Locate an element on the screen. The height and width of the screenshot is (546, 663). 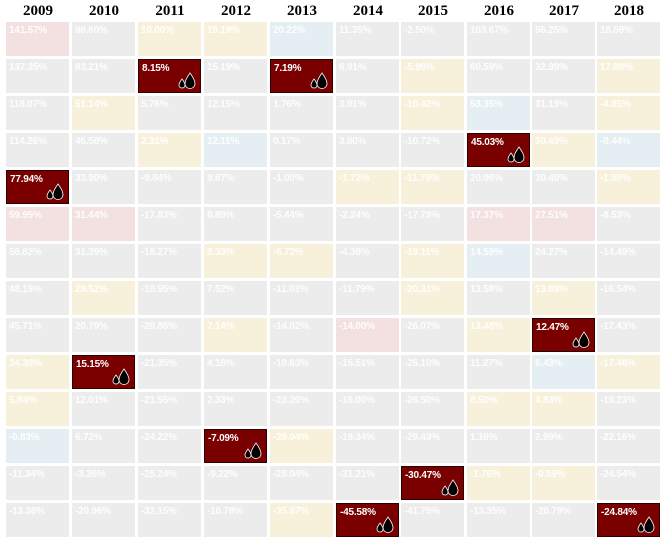
return-cell: -16.00% is located at coordinates (367, 409).